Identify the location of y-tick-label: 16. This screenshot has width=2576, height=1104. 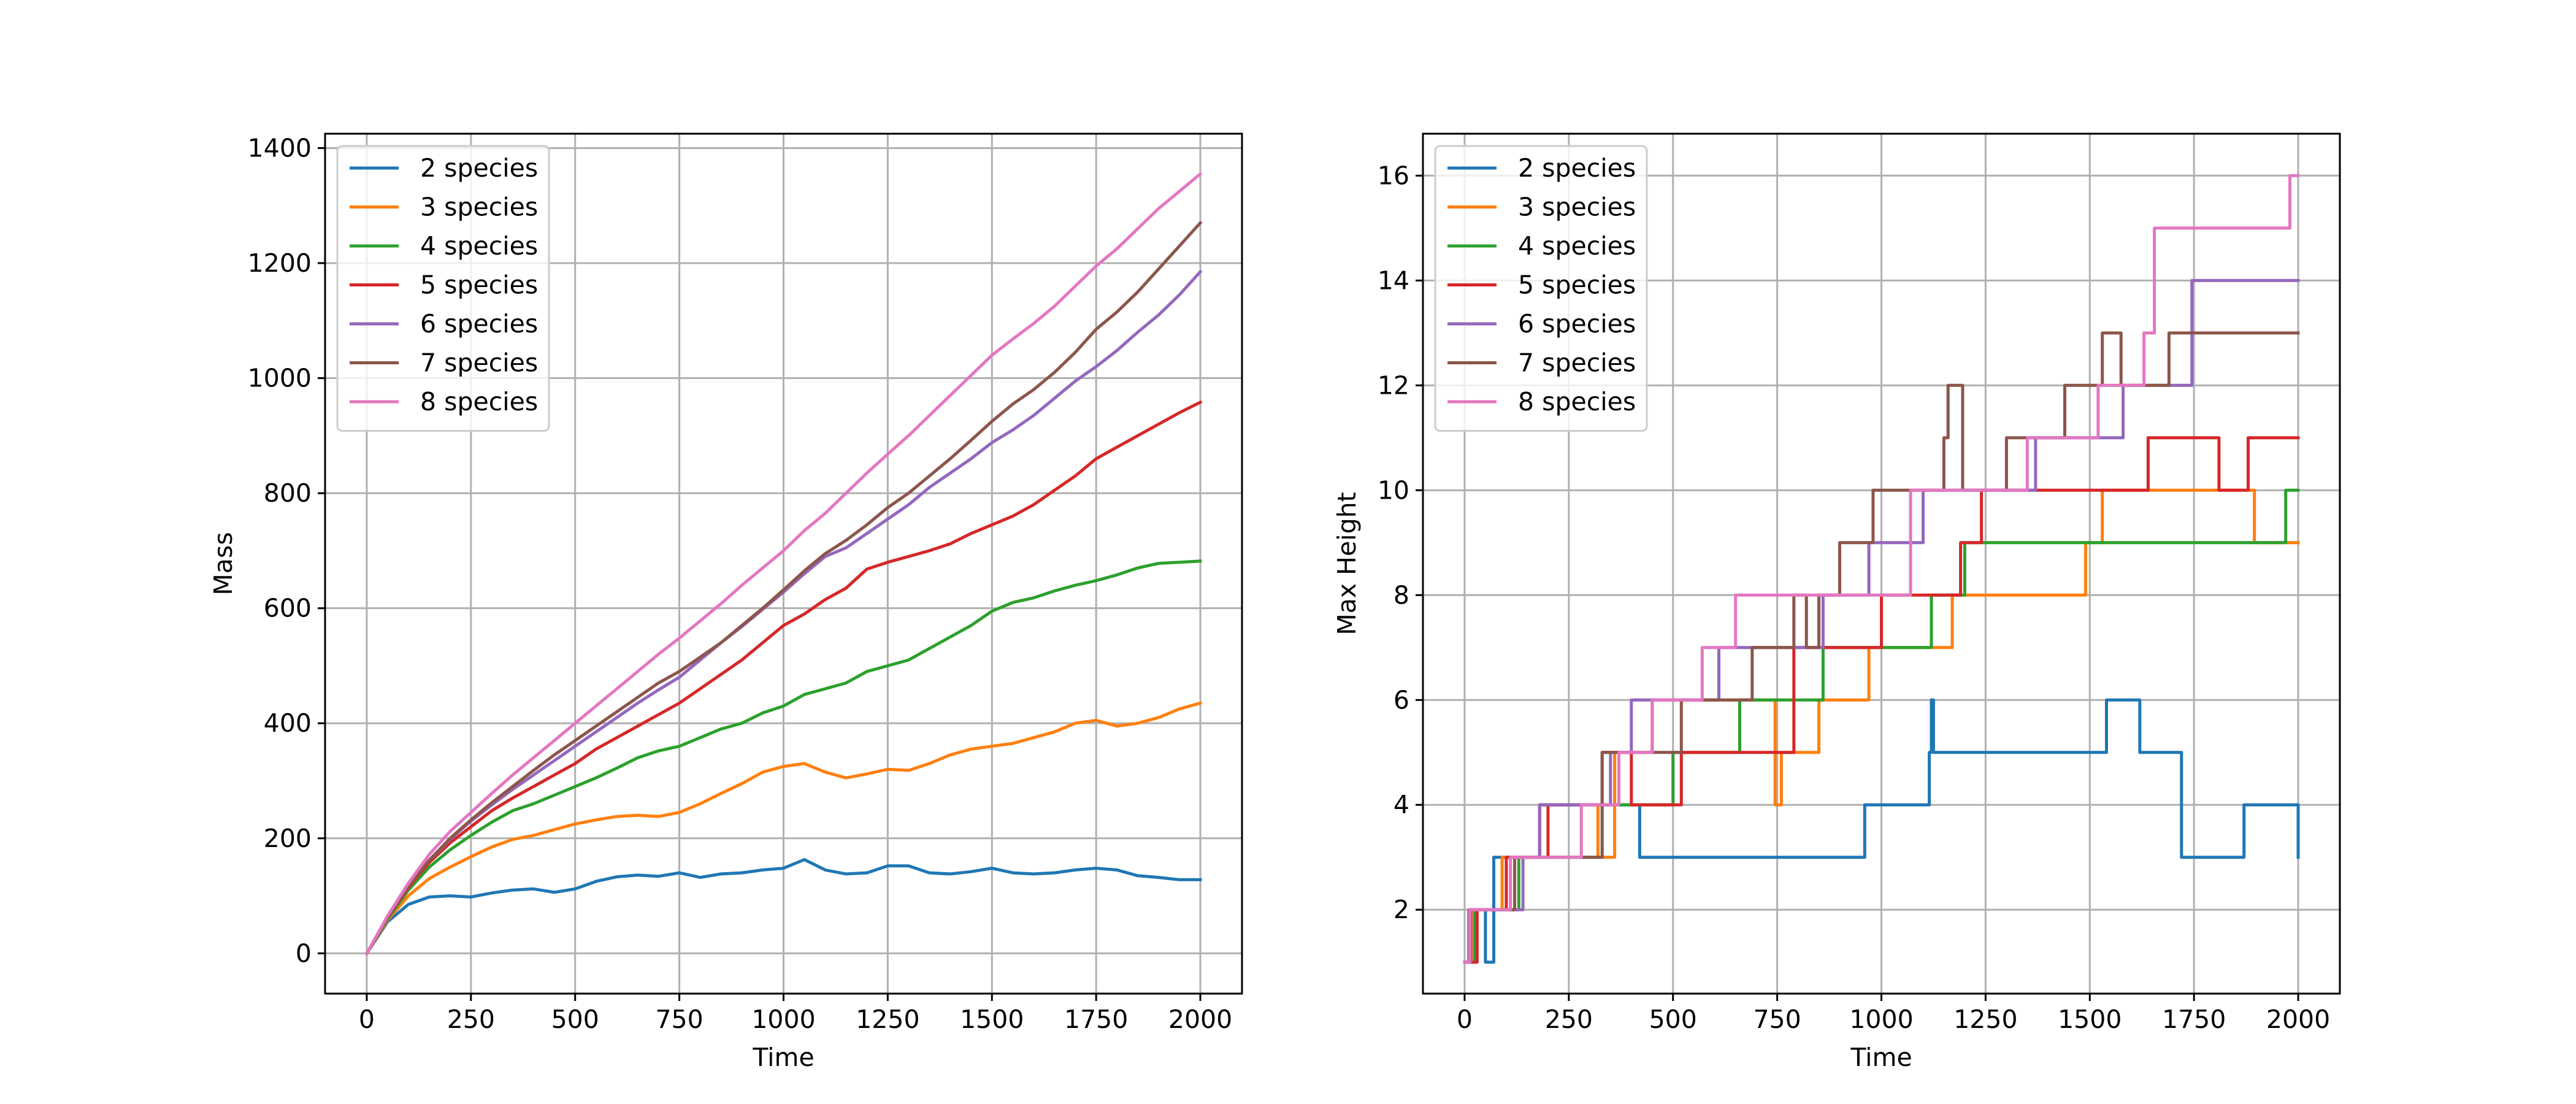
(1393, 175).